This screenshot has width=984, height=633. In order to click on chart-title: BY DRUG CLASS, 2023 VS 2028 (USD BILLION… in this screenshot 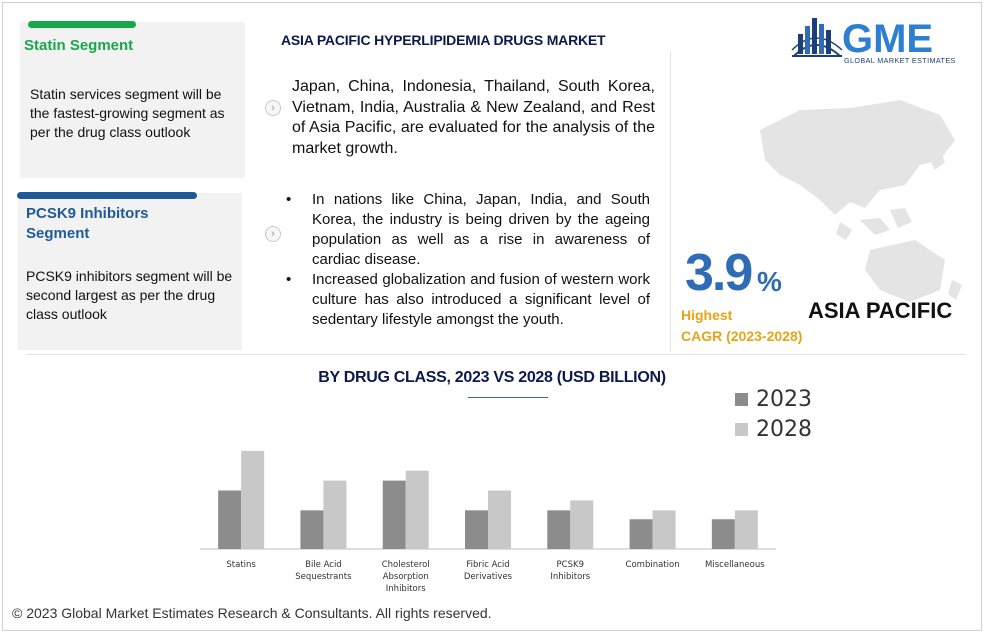, I will do `click(492, 377)`.